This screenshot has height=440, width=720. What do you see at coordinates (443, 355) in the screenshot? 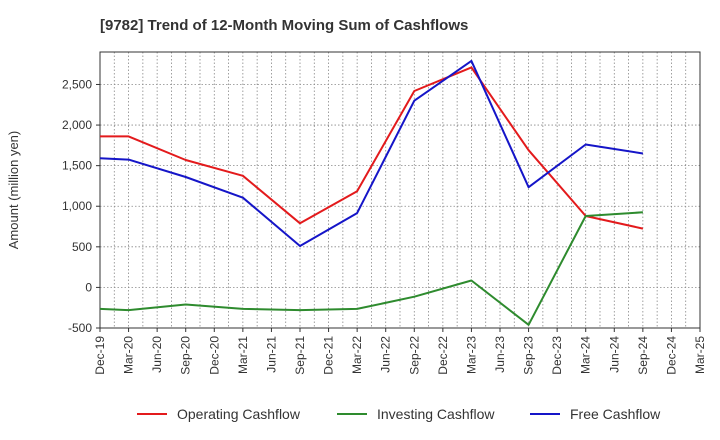
I see `x-tick-label: Dec-22` at bounding box center [443, 355].